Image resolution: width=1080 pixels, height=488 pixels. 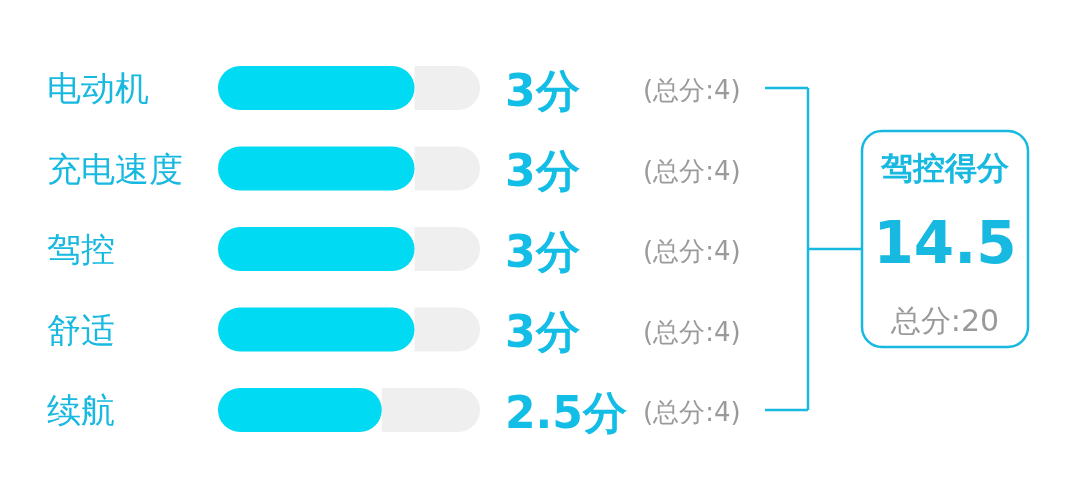 I want to click on text: 14.5, so click(x=945, y=243).